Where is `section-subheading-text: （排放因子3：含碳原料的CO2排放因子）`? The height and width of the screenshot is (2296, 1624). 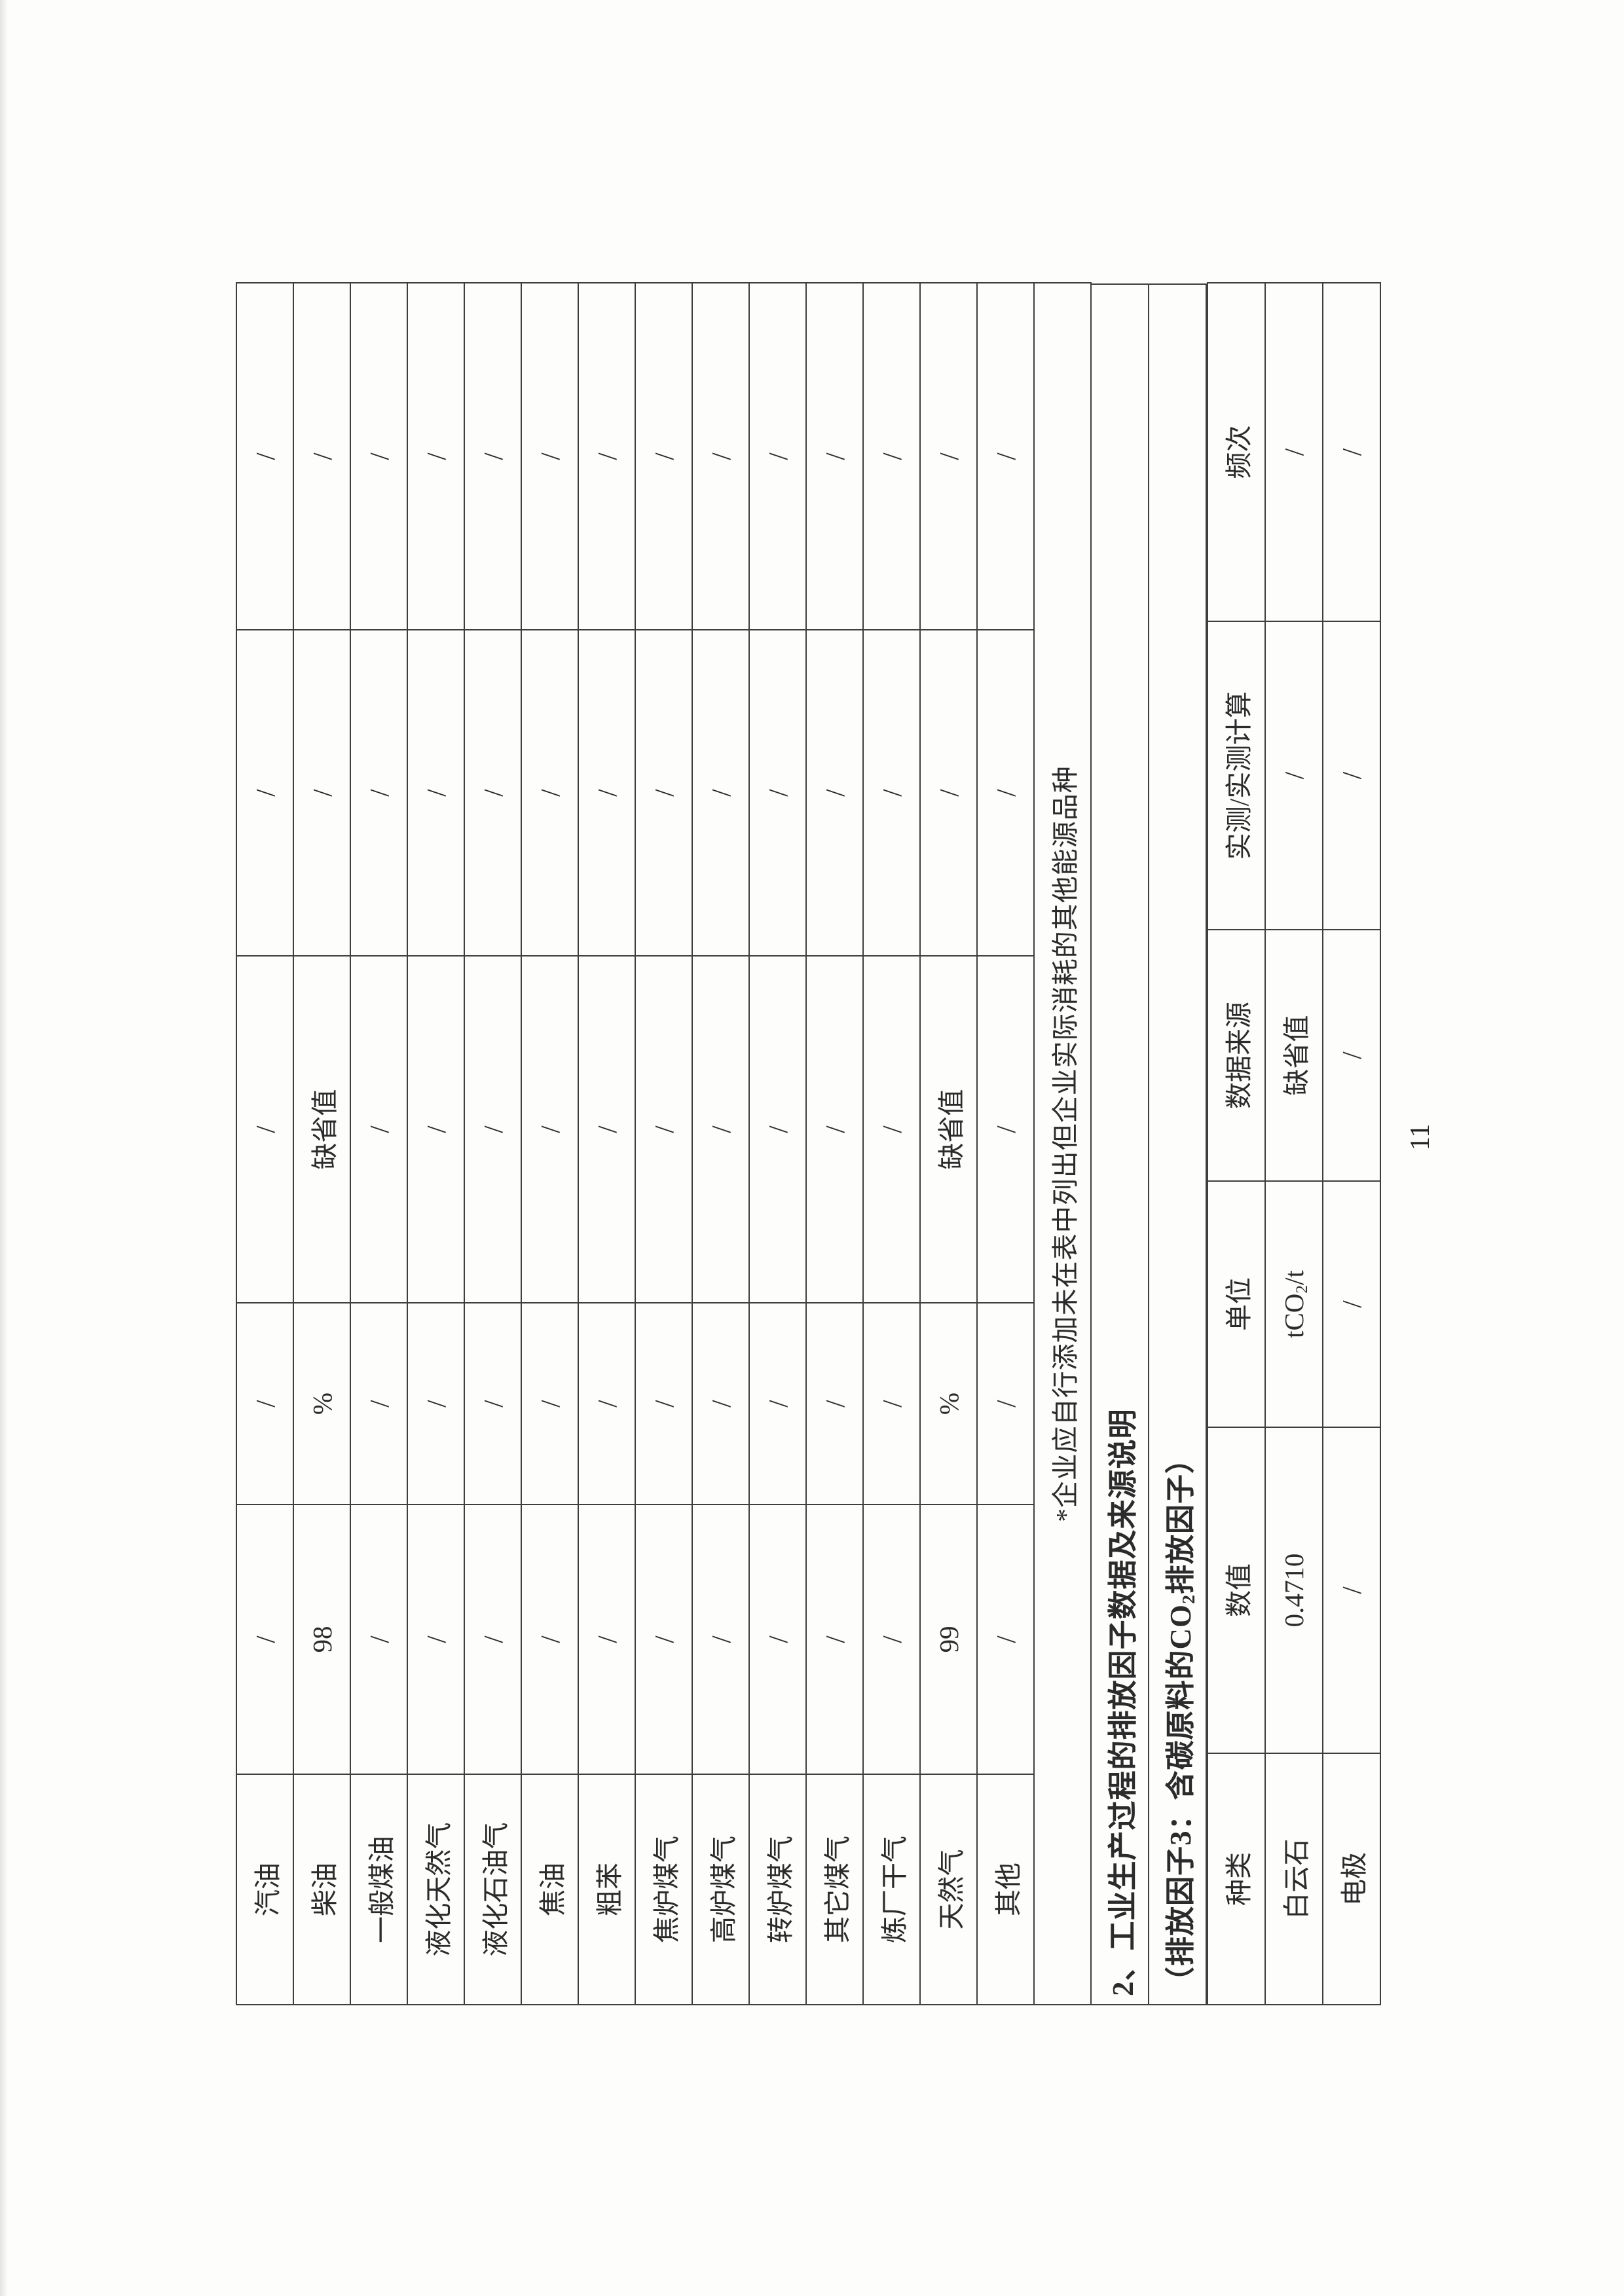
section-subheading-text: （排放因子3：含碳原料的CO2排放因子） is located at coordinates (1182, 1720).